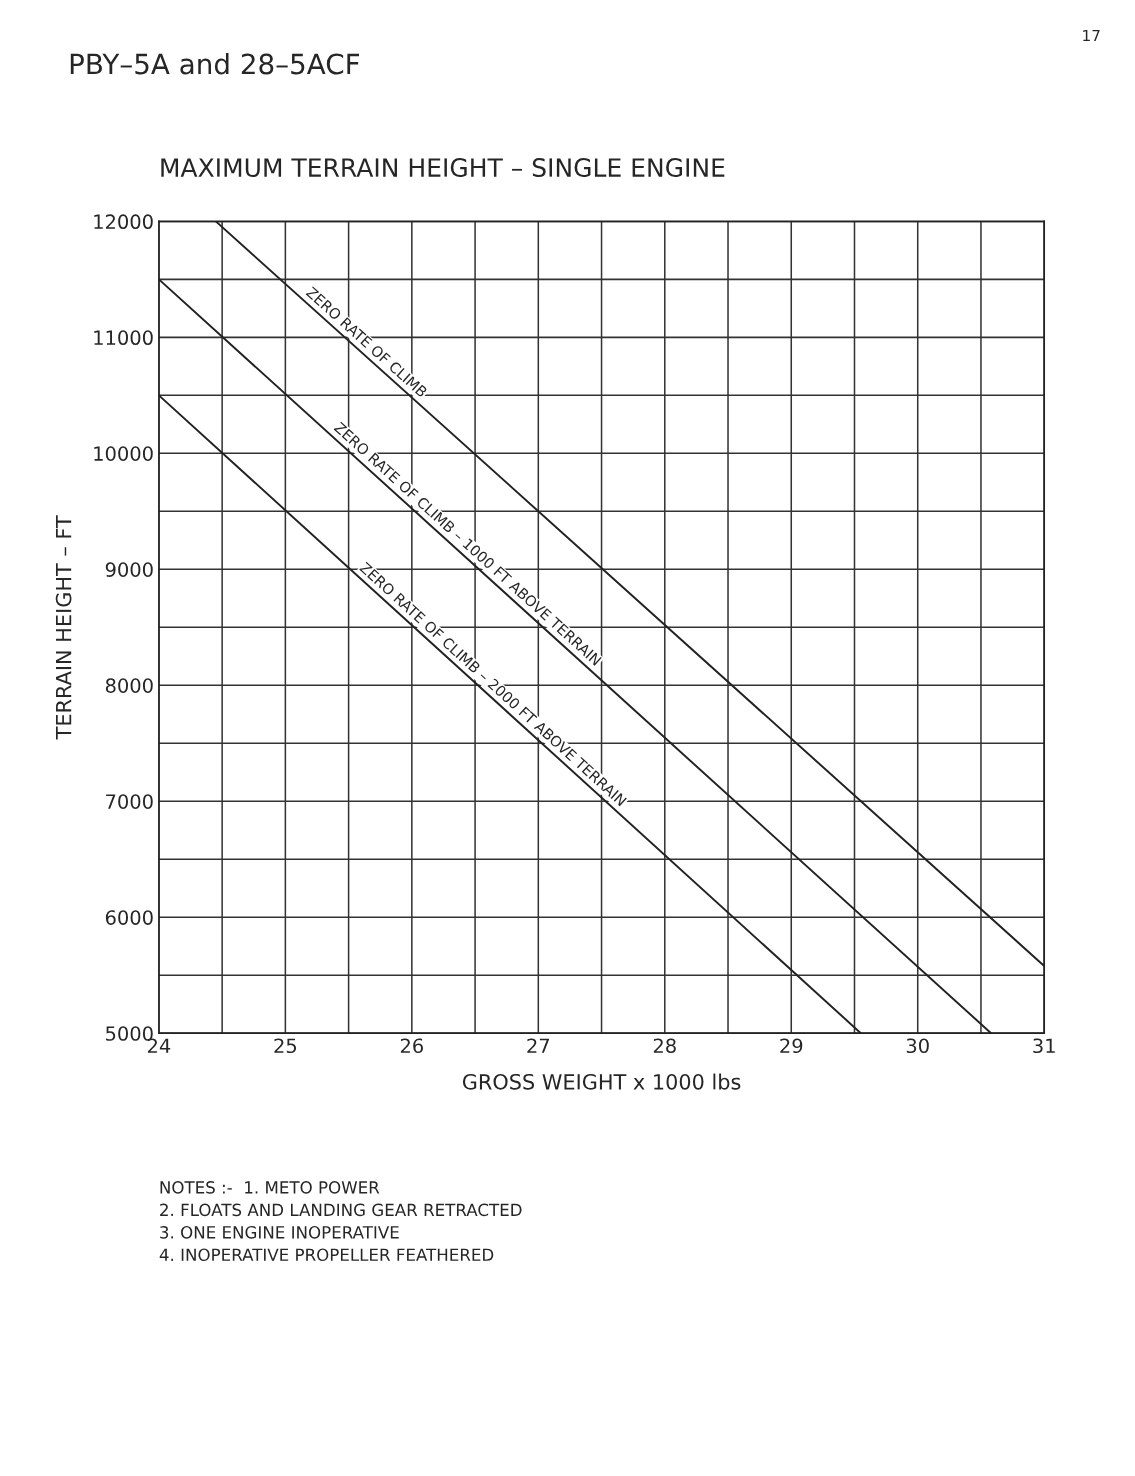 The width and height of the screenshot is (1135, 1476). Describe the element at coordinates (443, 167) in the screenshot. I see `chart-subtitle: MAXIMUM TERRAIN HEIGHT – SINGLE ENGINE` at that location.